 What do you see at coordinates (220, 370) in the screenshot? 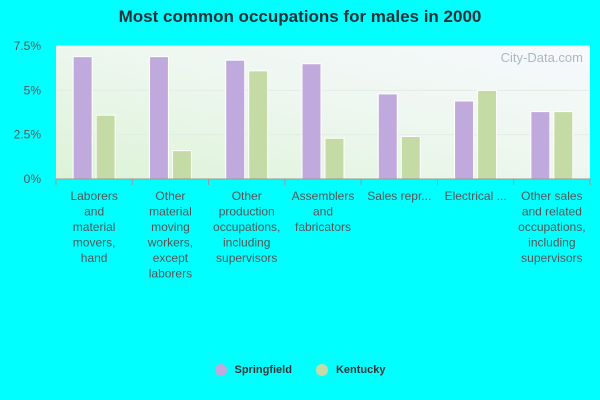
I see `legend-swatch-springfield` at bounding box center [220, 370].